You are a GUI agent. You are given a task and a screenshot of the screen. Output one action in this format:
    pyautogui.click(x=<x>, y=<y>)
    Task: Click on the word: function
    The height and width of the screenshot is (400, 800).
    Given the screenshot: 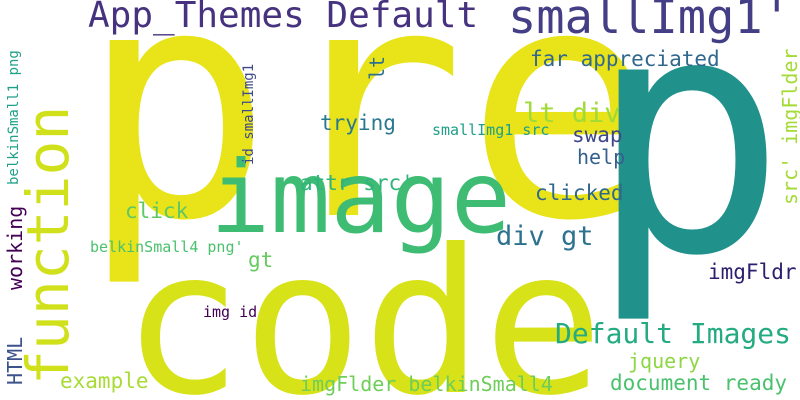 What is the action you would take?
    pyautogui.click(x=48, y=245)
    